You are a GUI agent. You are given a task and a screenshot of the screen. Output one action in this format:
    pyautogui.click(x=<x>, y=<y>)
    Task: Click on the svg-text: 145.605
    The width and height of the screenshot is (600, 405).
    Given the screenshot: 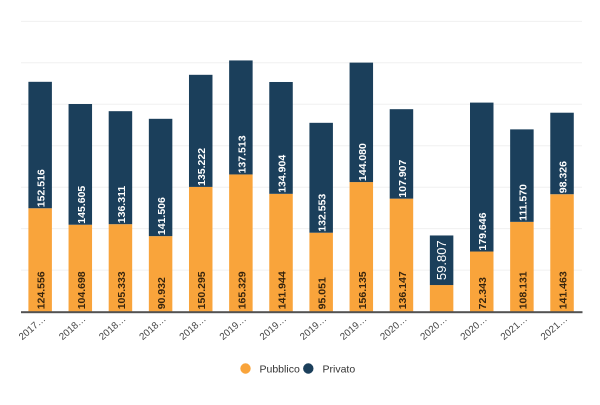 What is the action you would take?
    pyautogui.click(x=82, y=205)
    